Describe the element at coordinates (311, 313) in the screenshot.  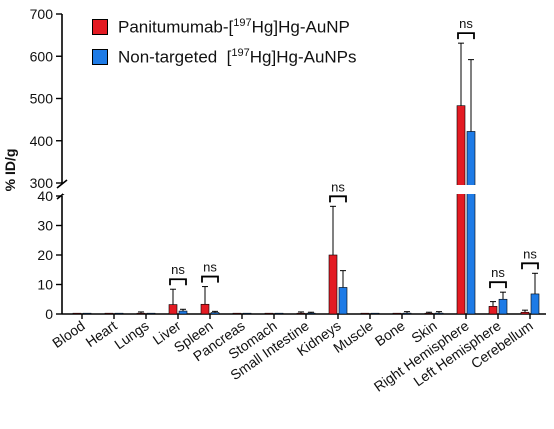
I see `bar-small-intestine-non-targeted` at that location.